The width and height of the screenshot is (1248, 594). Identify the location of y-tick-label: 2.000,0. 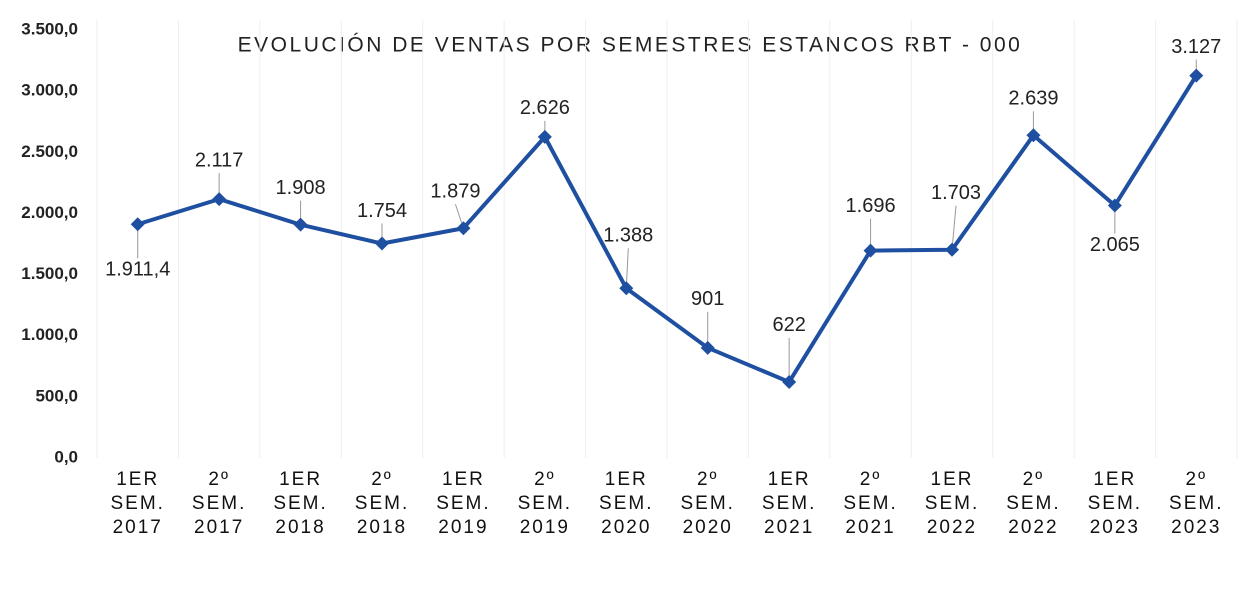
(49, 212).